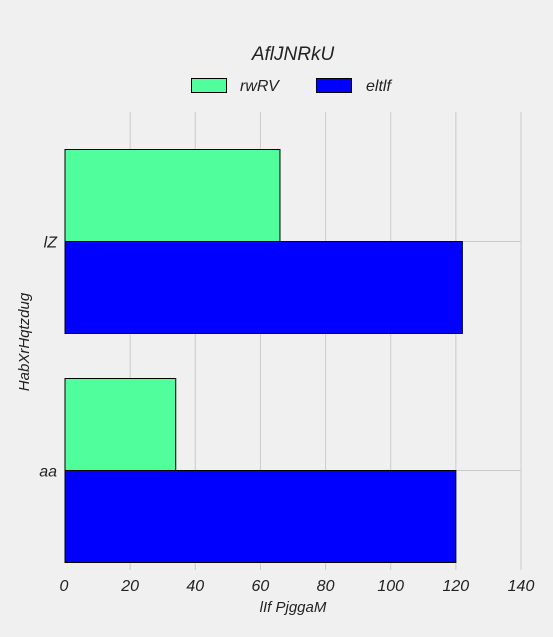 The height and width of the screenshot is (637, 553). What do you see at coordinates (51, 243) in the screenshot?
I see `y-tick-label: lZ` at bounding box center [51, 243].